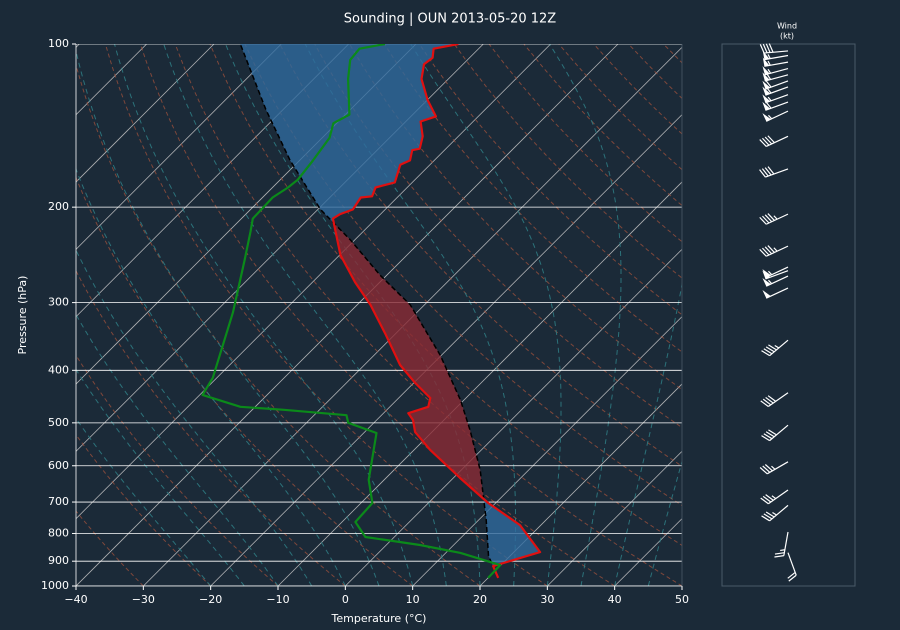 This screenshot has width=900, height=630. Describe the element at coordinates (210, 599) in the screenshot. I see `x-tick-label: −20` at that location.